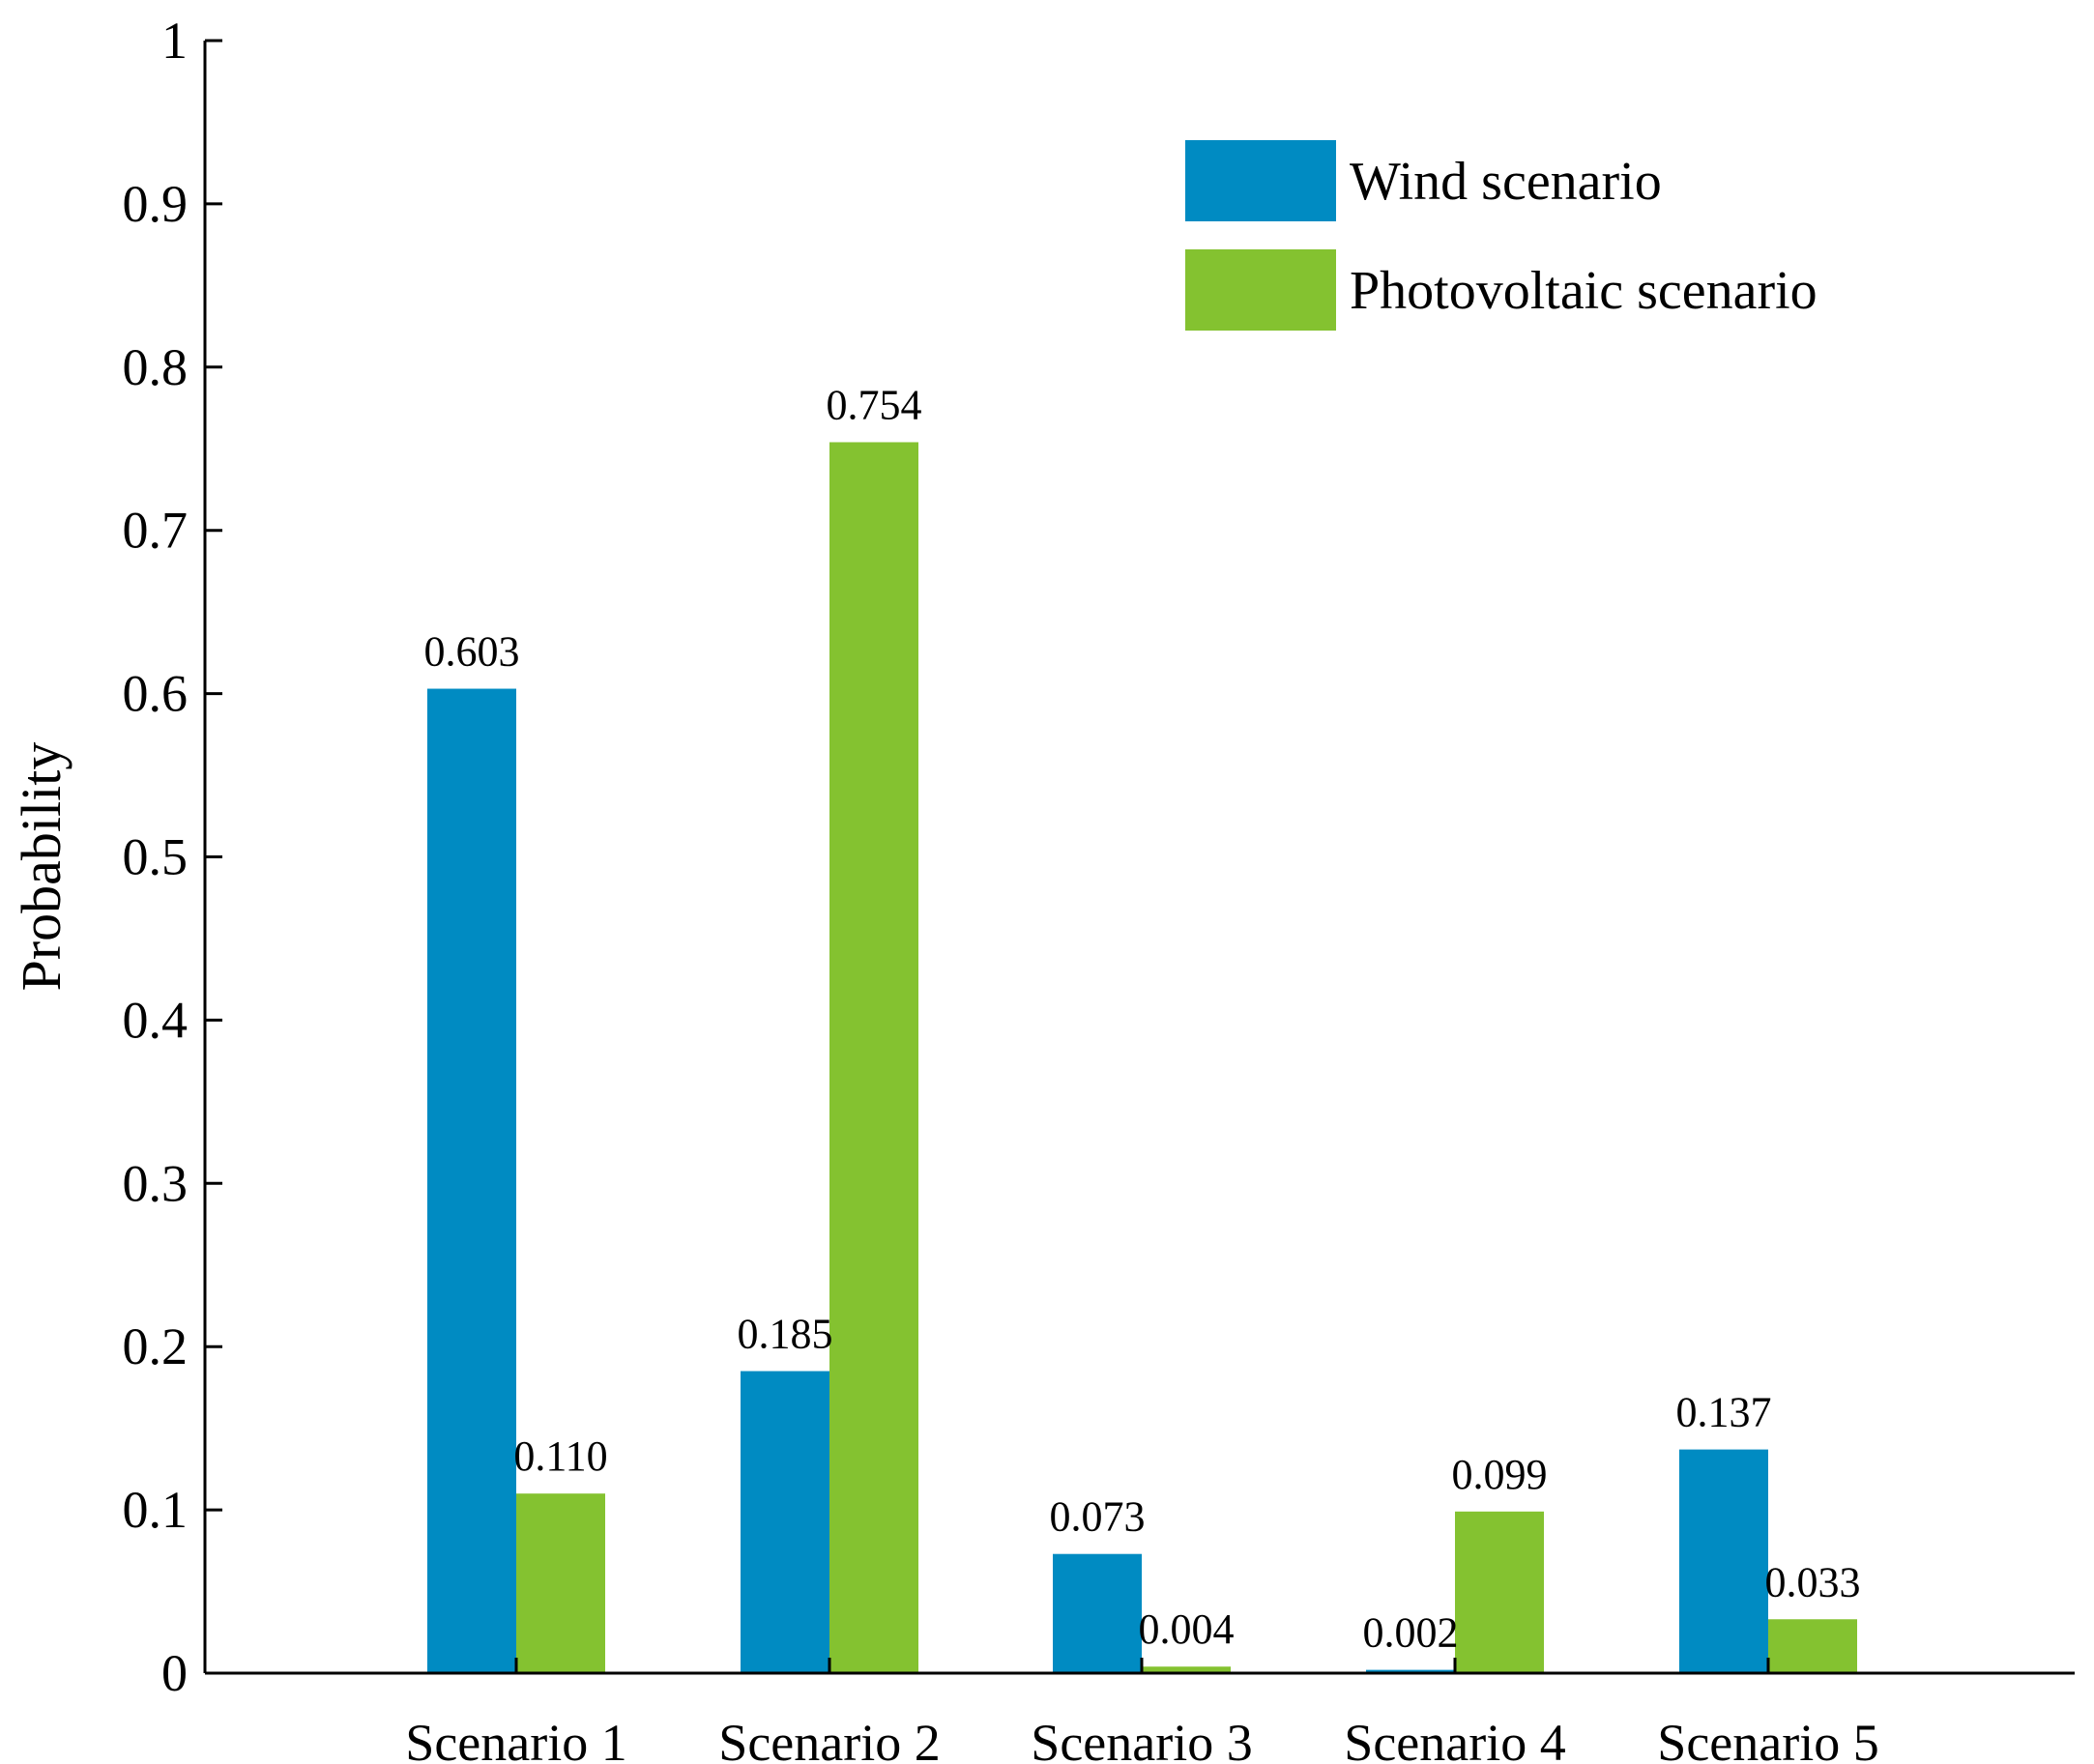  I want to click on legend-swatch-wind, so click(1260, 180).